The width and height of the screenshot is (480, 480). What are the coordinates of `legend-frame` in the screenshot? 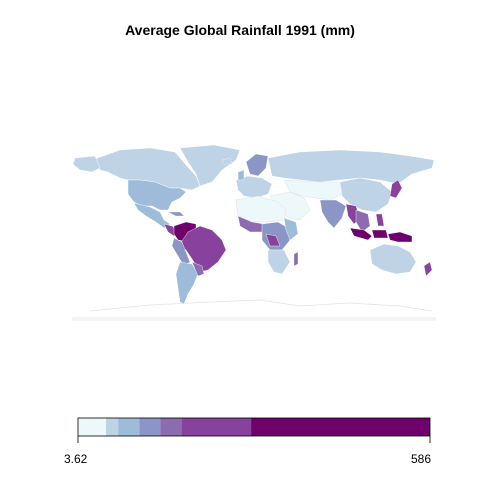 It's located at (254, 427).